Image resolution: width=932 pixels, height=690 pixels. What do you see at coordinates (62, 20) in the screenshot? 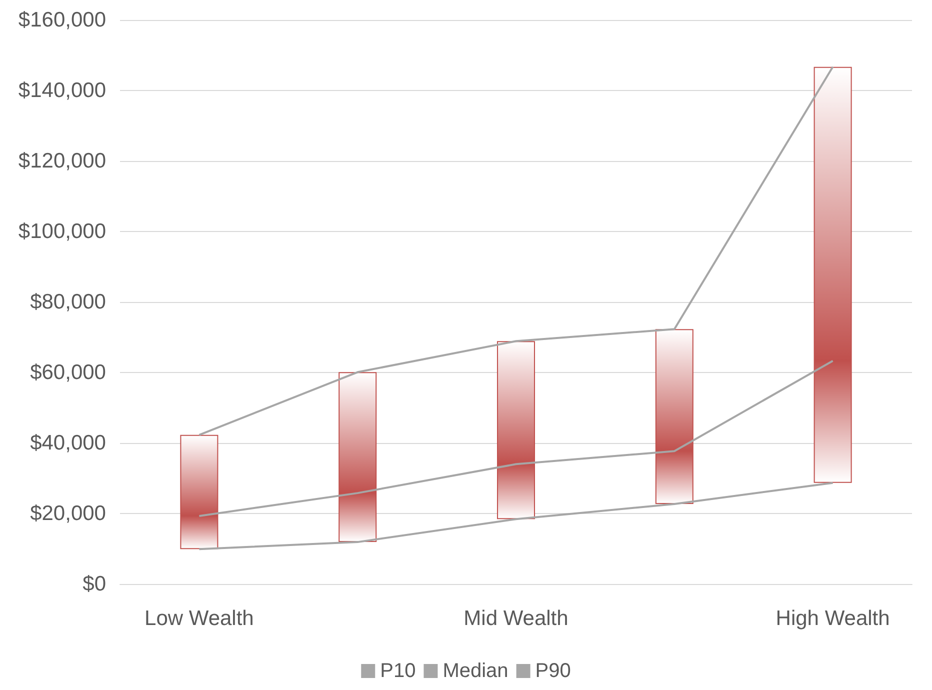
I see `y-tick-label: $160,000` at bounding box center [62, 20].